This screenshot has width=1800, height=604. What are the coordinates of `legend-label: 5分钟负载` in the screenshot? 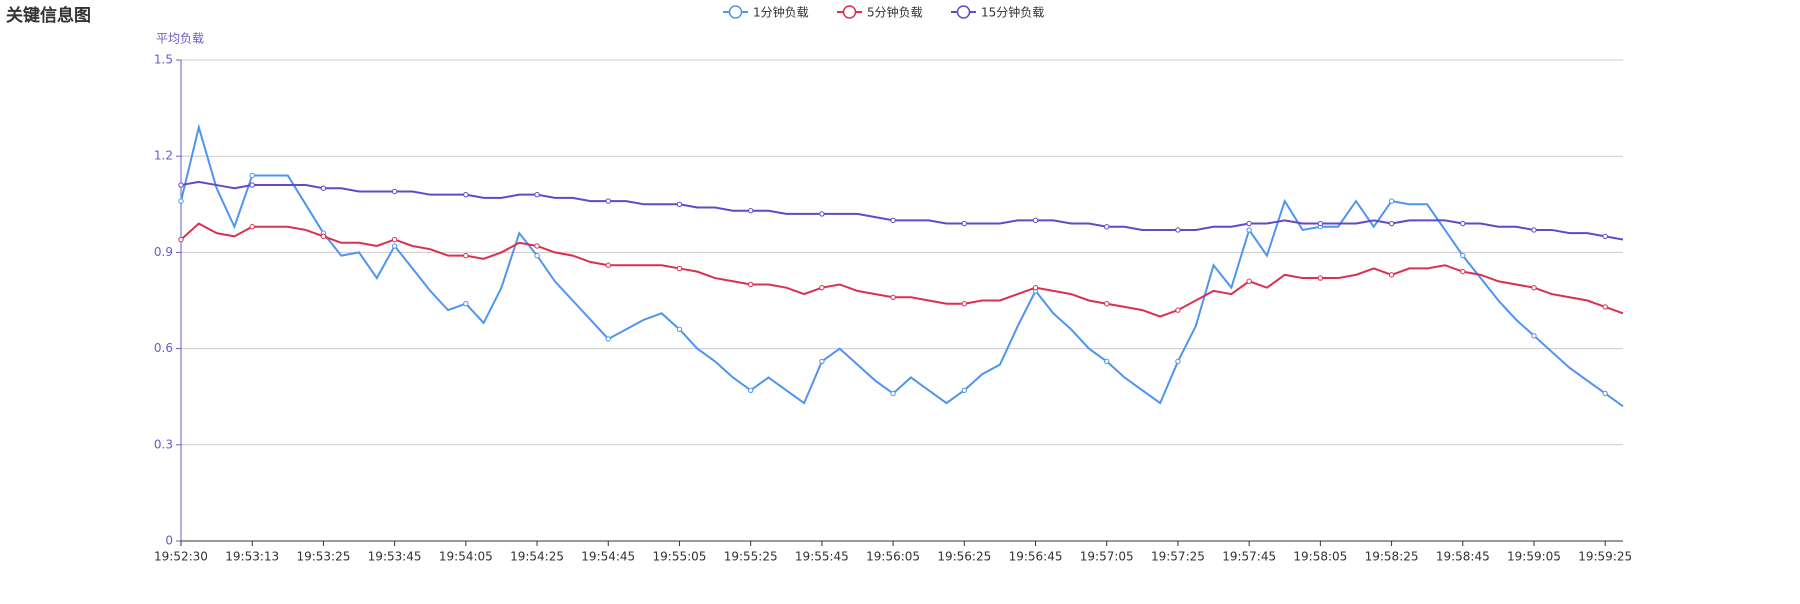 It's located at (895, 12).